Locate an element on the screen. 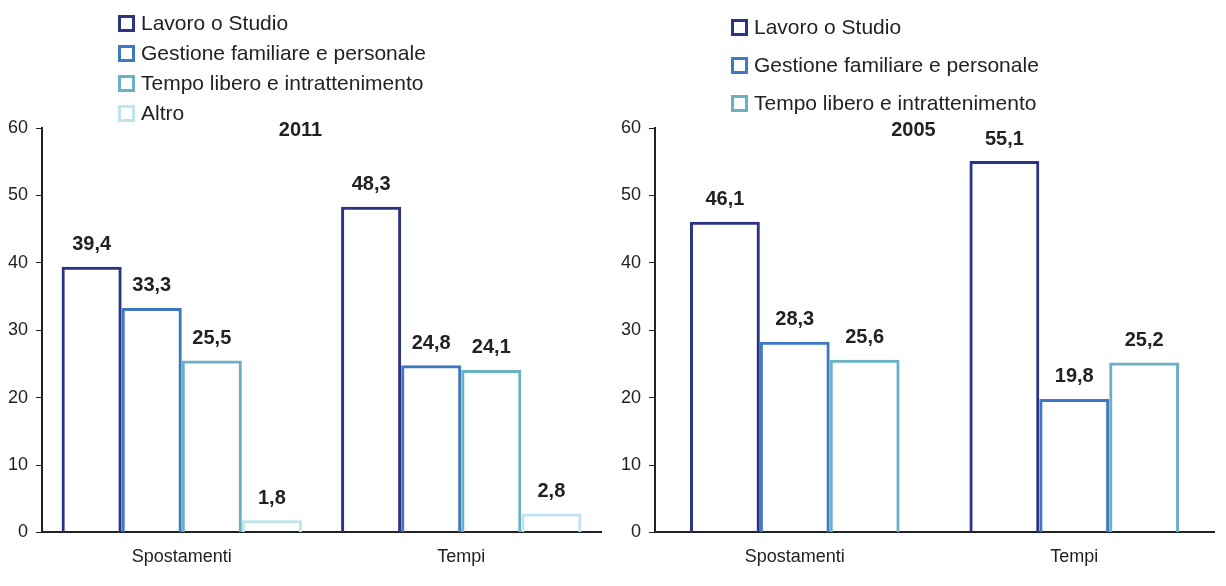  data-label: 33,3 is located at coordinates (152, 284).